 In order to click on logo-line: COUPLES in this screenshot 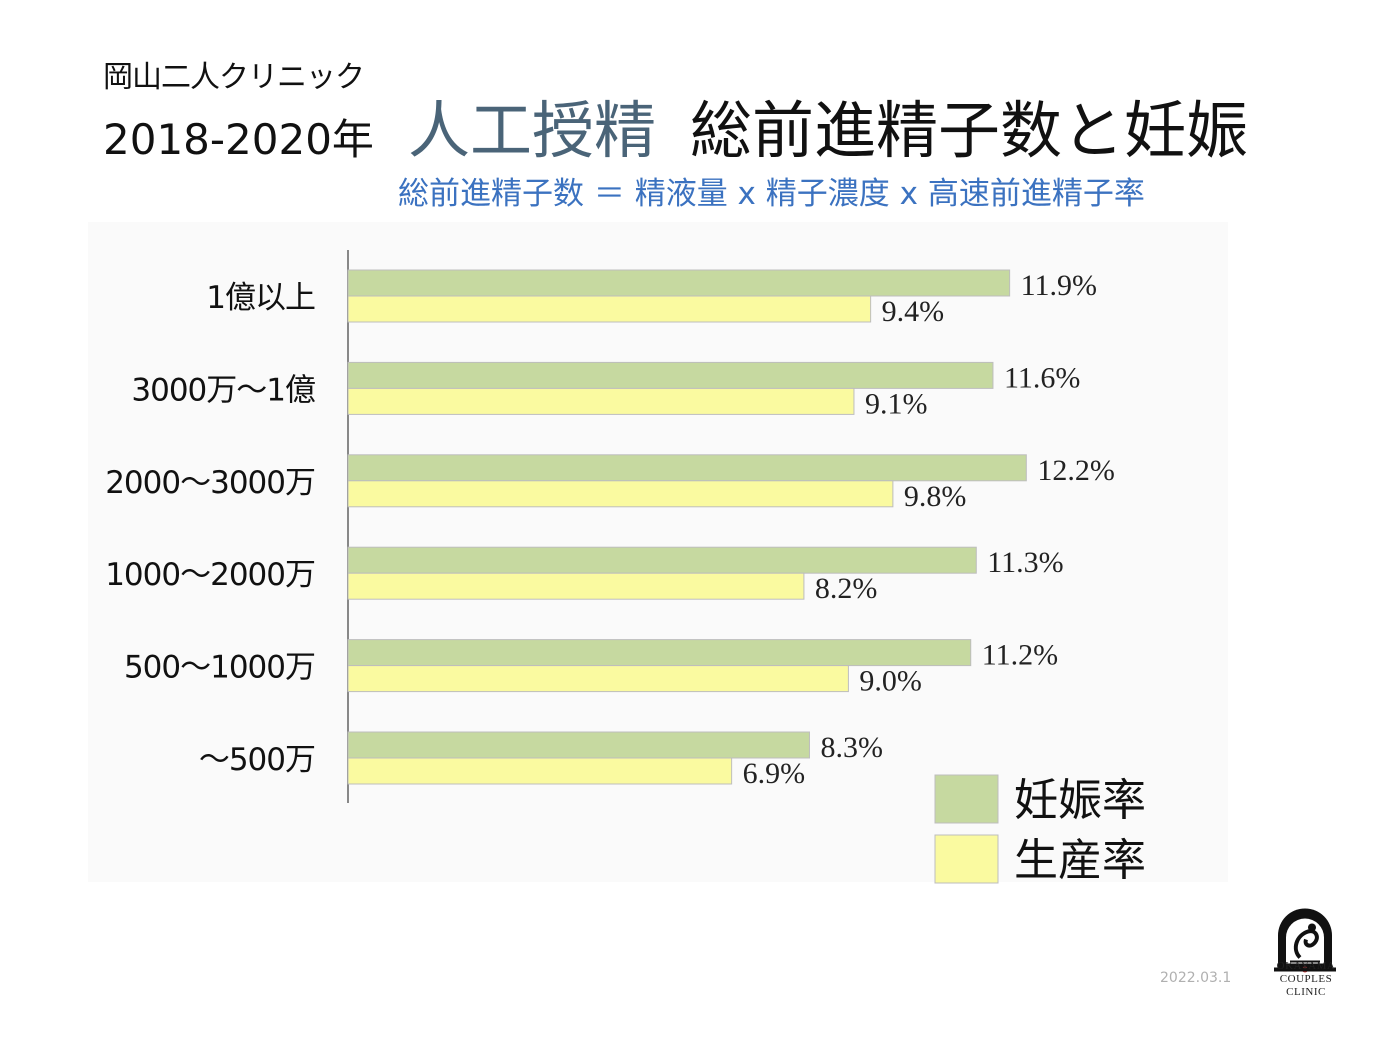, I will do `click(1306, 979)`.